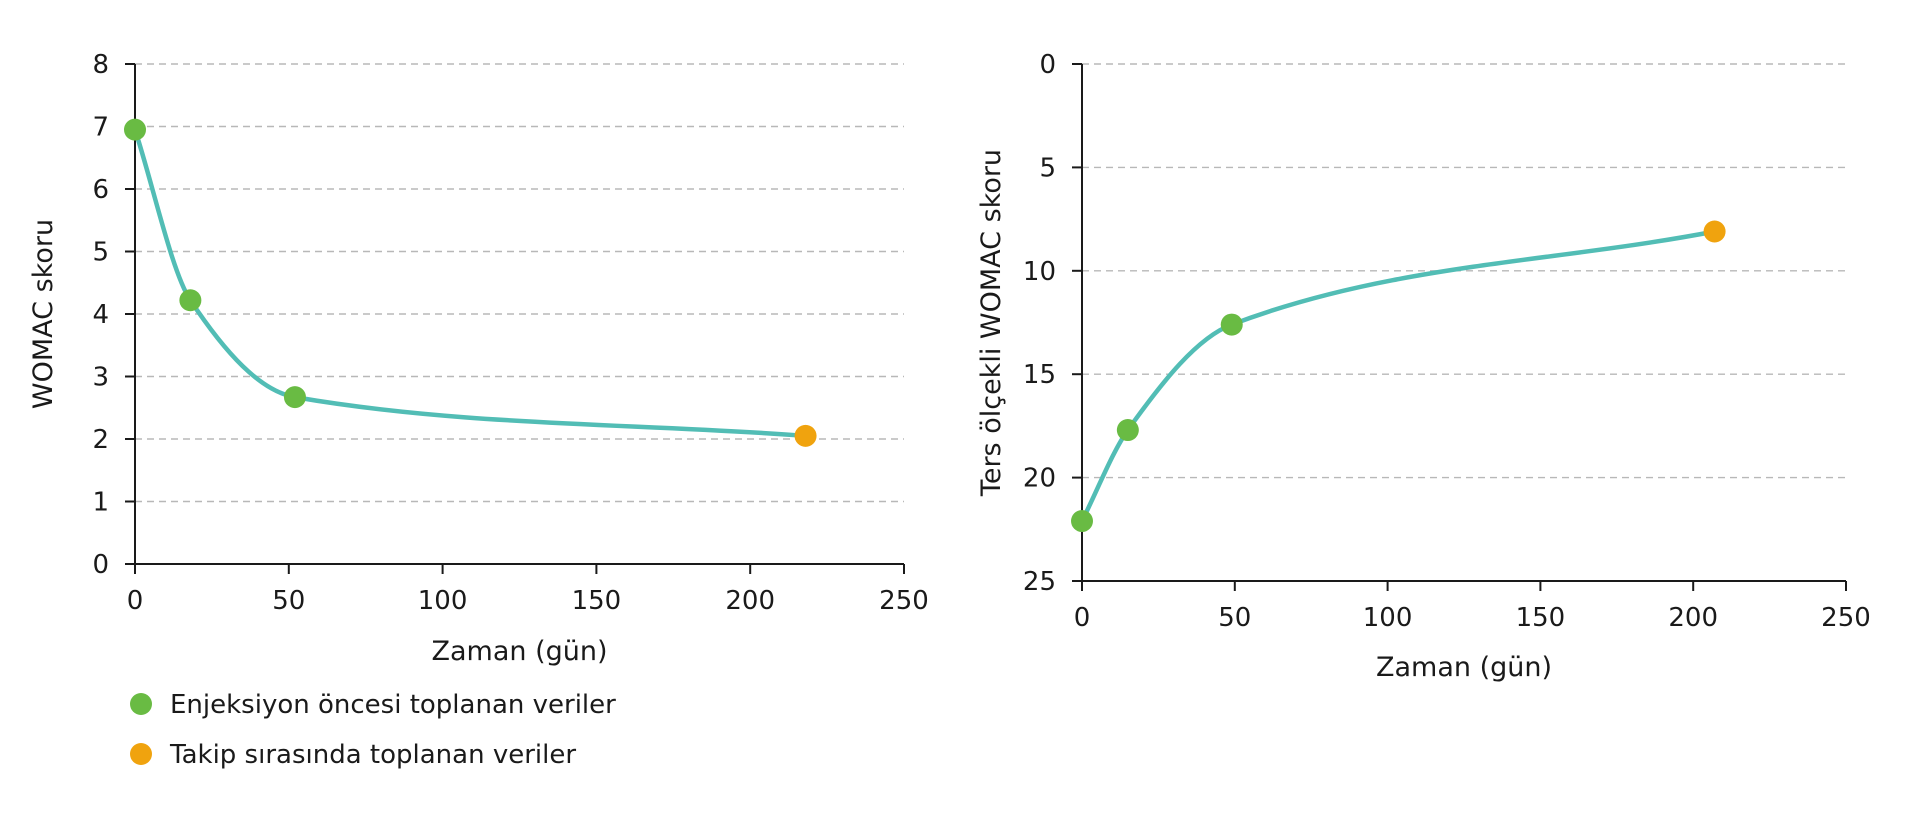 Image resolution: width=1919 pixels, height=820 pixels. Describe the element at coordinates (100, 440) in the screenshot. I see `y-tick-label: 2` at that location.